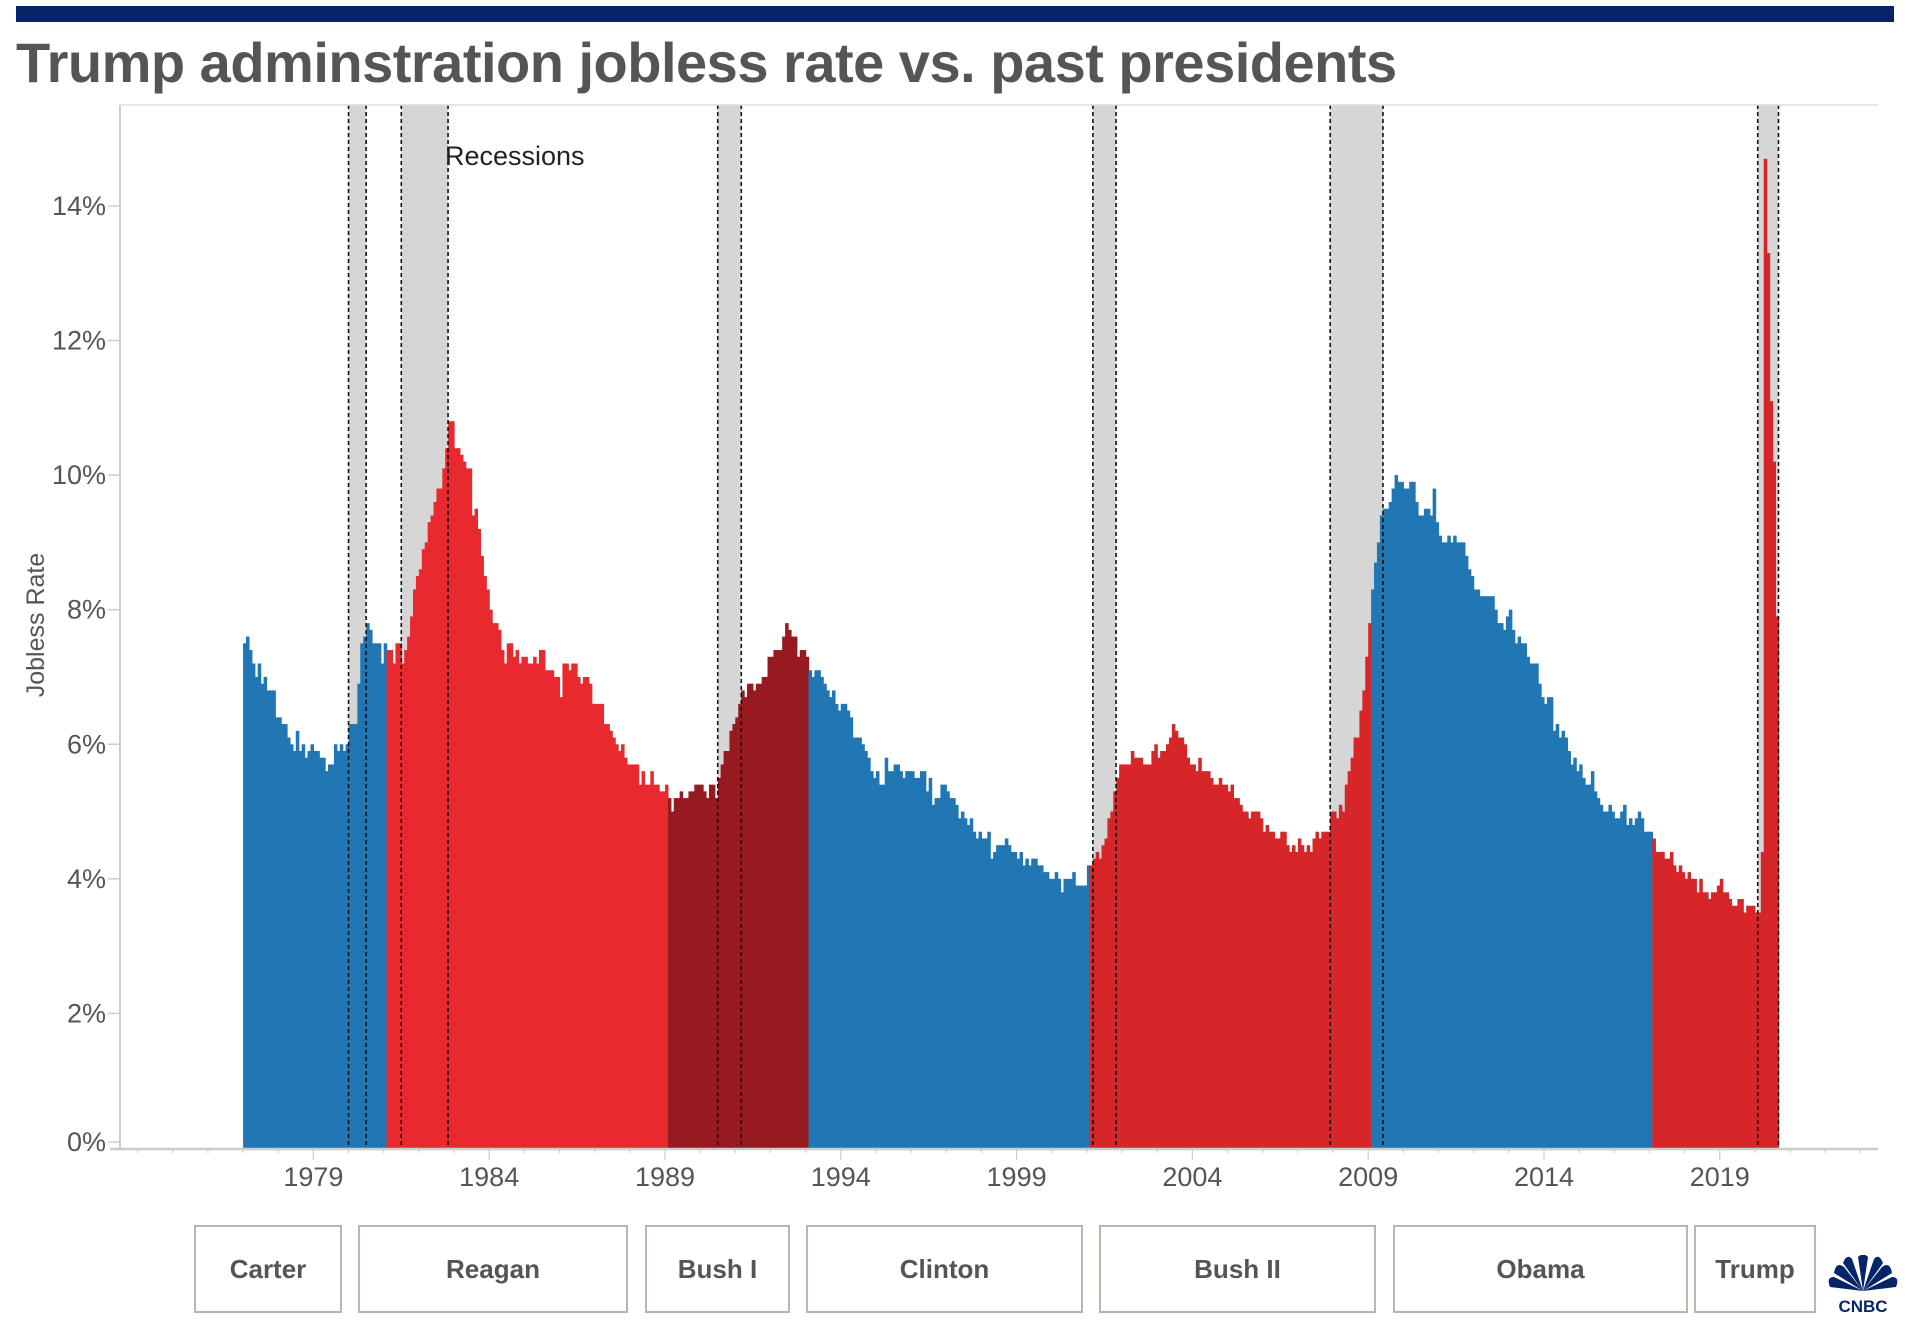 The height and width of the screenshot is (1337, 1910). What do you see at coordinates (86, 610) in the screenshot?
I see `y-tick-label: 8%` at bounding box center [86, 610].